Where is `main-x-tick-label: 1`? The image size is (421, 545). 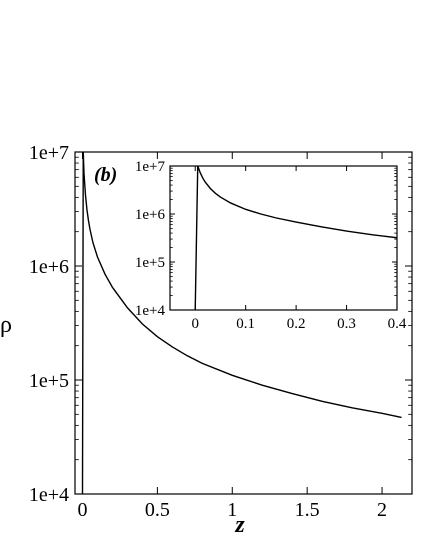
main-x-tick-label: 1 is located at coordinates (232, 510).